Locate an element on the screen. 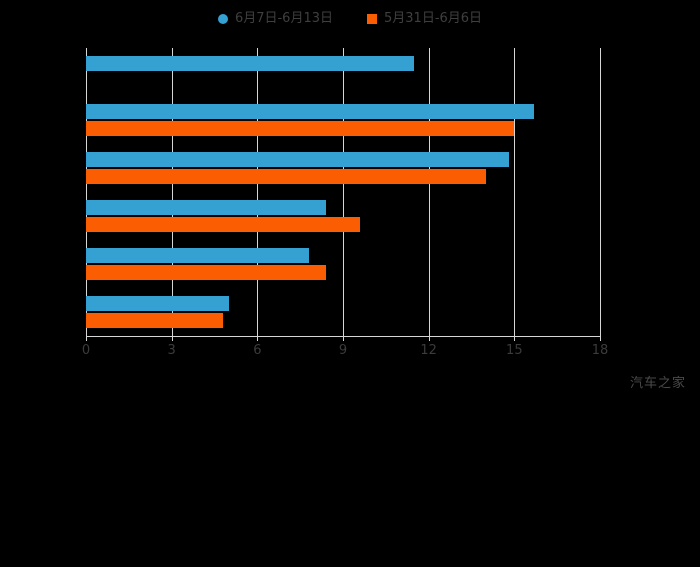 Image resolution: width=700 pixels, height=567 pixels. category-row: 日本 is located at coordinates (343, 264).